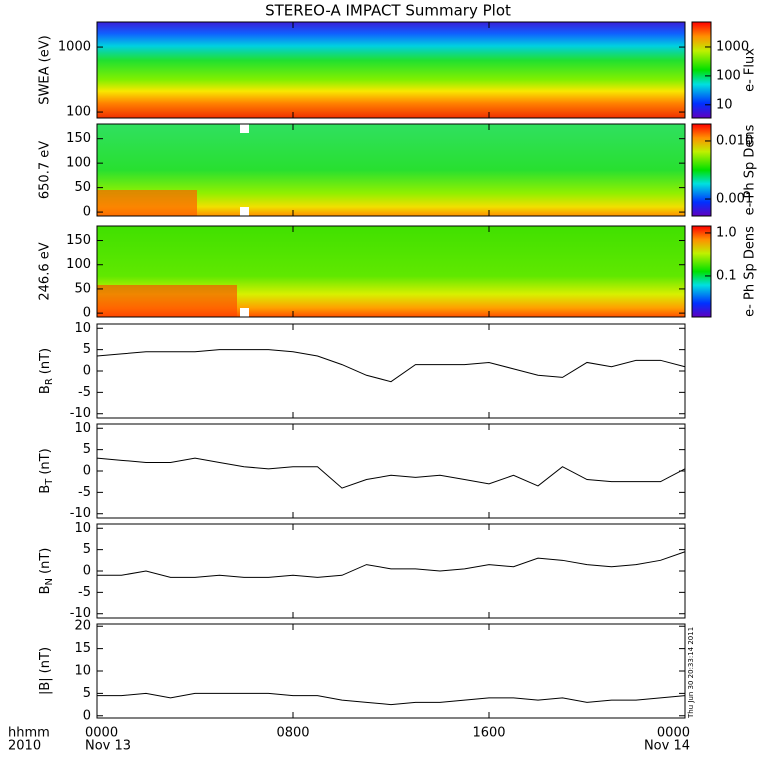  I want to click on y-axis-label: |B| (nT), so click(45, 671).